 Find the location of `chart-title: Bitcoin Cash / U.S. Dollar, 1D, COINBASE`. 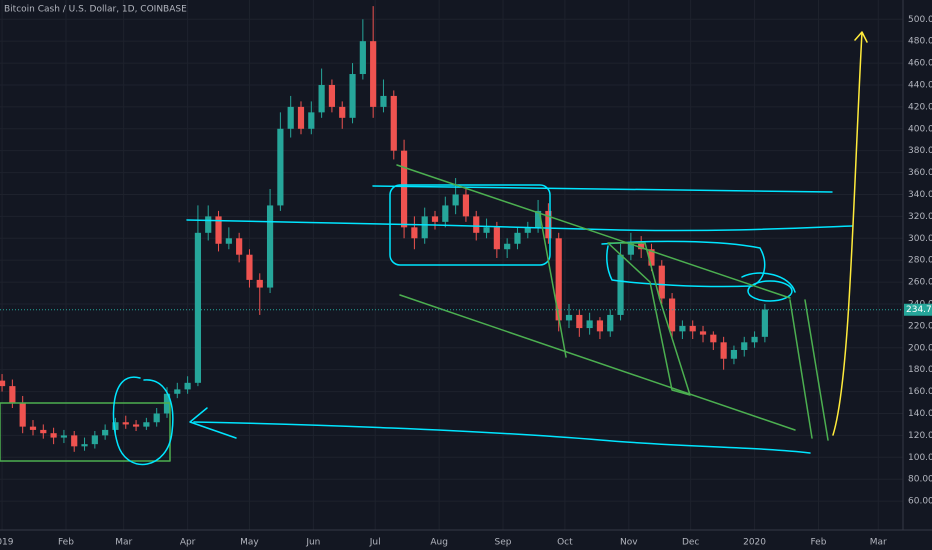

chart-title: Bitcoin Cash / U.S. Dollar, 1D, COINBASE is located at coordinates (95, 10).